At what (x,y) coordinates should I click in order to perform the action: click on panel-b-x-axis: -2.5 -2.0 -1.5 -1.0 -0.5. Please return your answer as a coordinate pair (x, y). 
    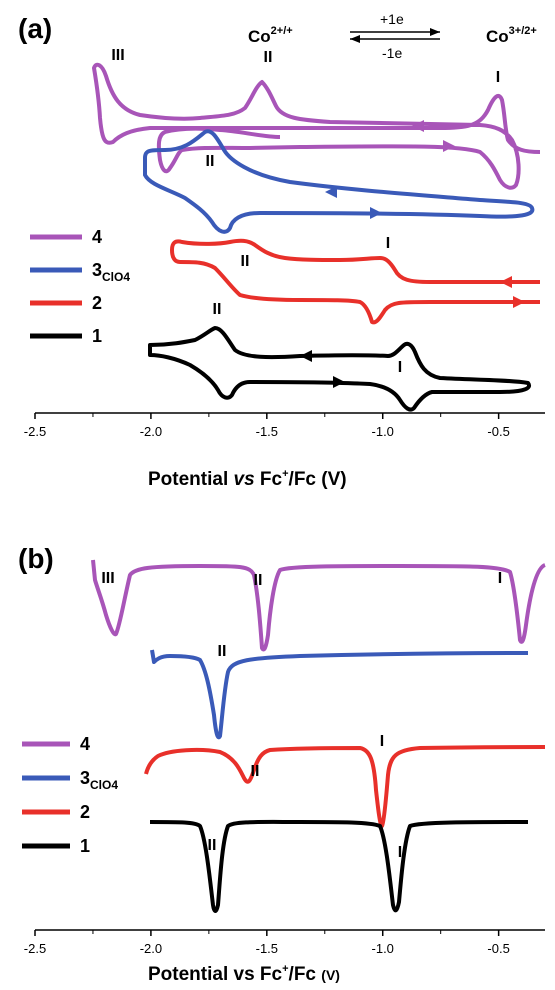
    Looking at the image, I should click on (284, 942).